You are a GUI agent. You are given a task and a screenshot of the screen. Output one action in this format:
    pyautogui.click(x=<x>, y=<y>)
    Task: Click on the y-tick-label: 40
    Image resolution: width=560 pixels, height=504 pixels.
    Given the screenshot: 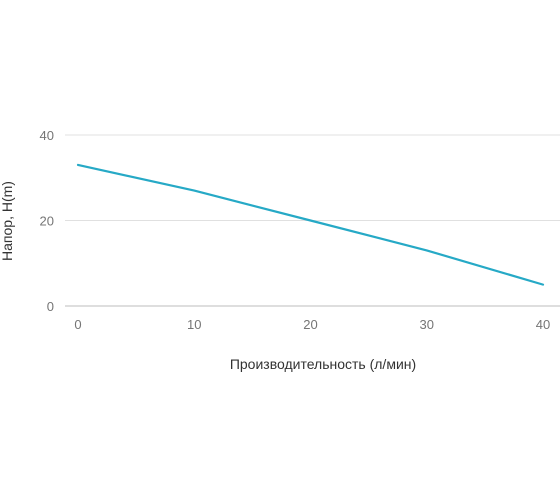 What is the action you would take?
    pyautogui.click(x=47, y=135)
    